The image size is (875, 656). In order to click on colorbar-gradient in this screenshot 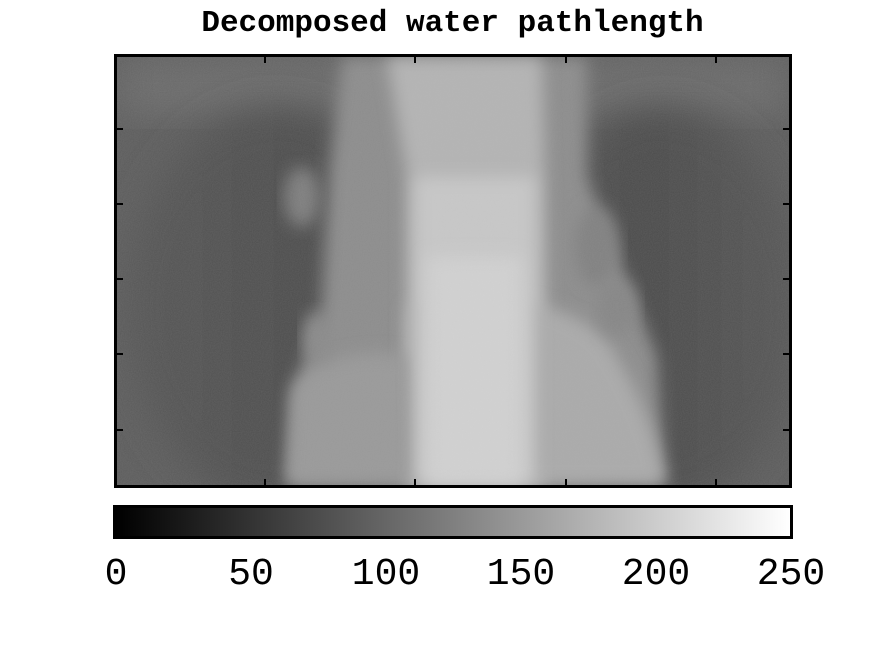, I will do `click(453, 522)`.